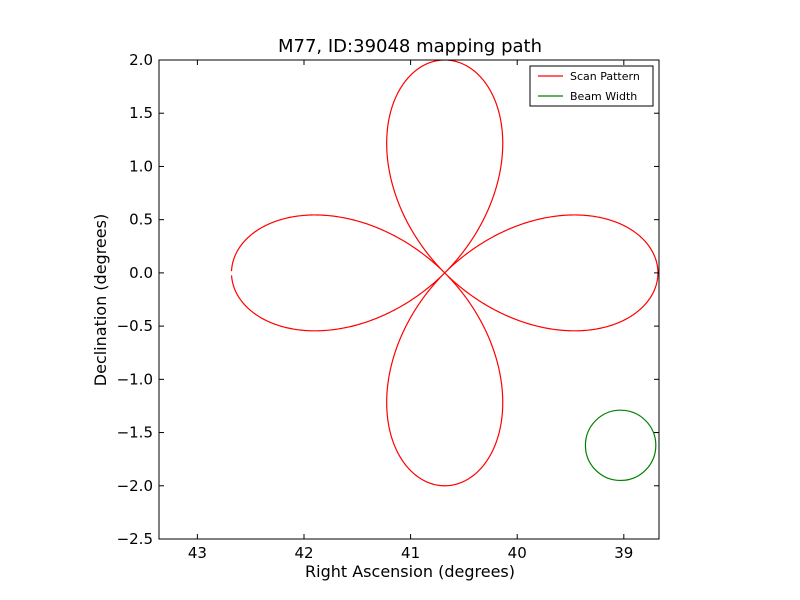 This screenshot has width=800, height=600. I want to click on y-tick-label: −1.0, so click(135, 379).